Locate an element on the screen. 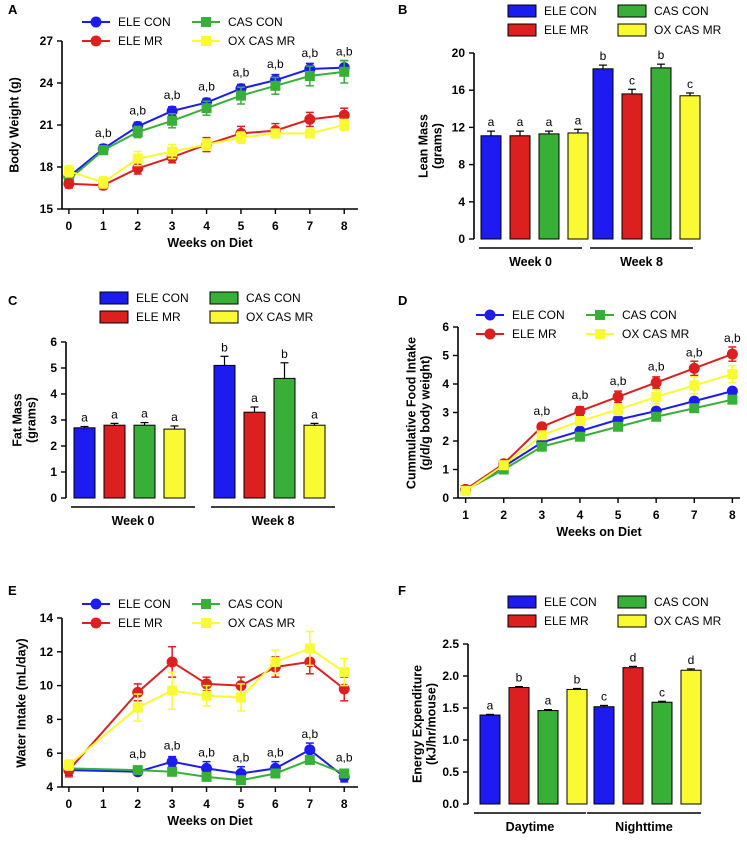  bar-ele_mr is located at coordinates (520, 187).